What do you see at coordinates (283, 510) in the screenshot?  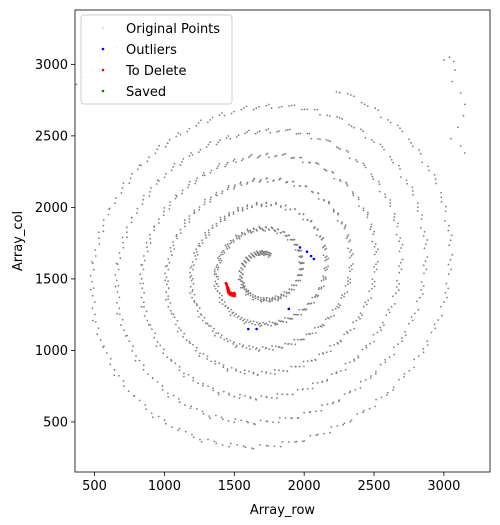 I see `x-axis-label: Array_row` at bounding box center [283, 510].